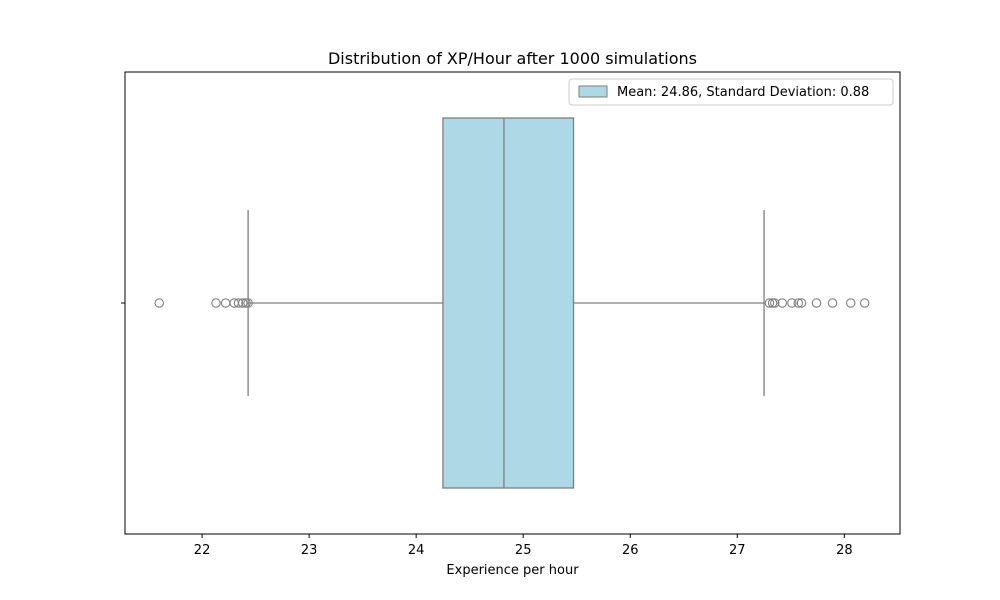 The image size is (1000, 600). Describe the element at coordinates (309, 550) in the screenshot. I see `x-tick-label: 23` at that location.